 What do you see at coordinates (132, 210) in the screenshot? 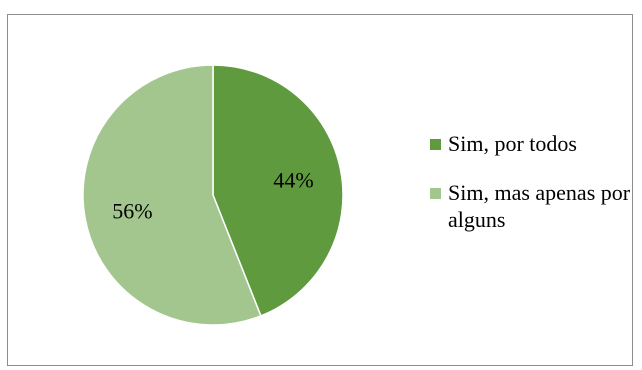
I see `data-label-sim-mas-apenas-por-alguns: 56%` at bounding box center [132, 210].